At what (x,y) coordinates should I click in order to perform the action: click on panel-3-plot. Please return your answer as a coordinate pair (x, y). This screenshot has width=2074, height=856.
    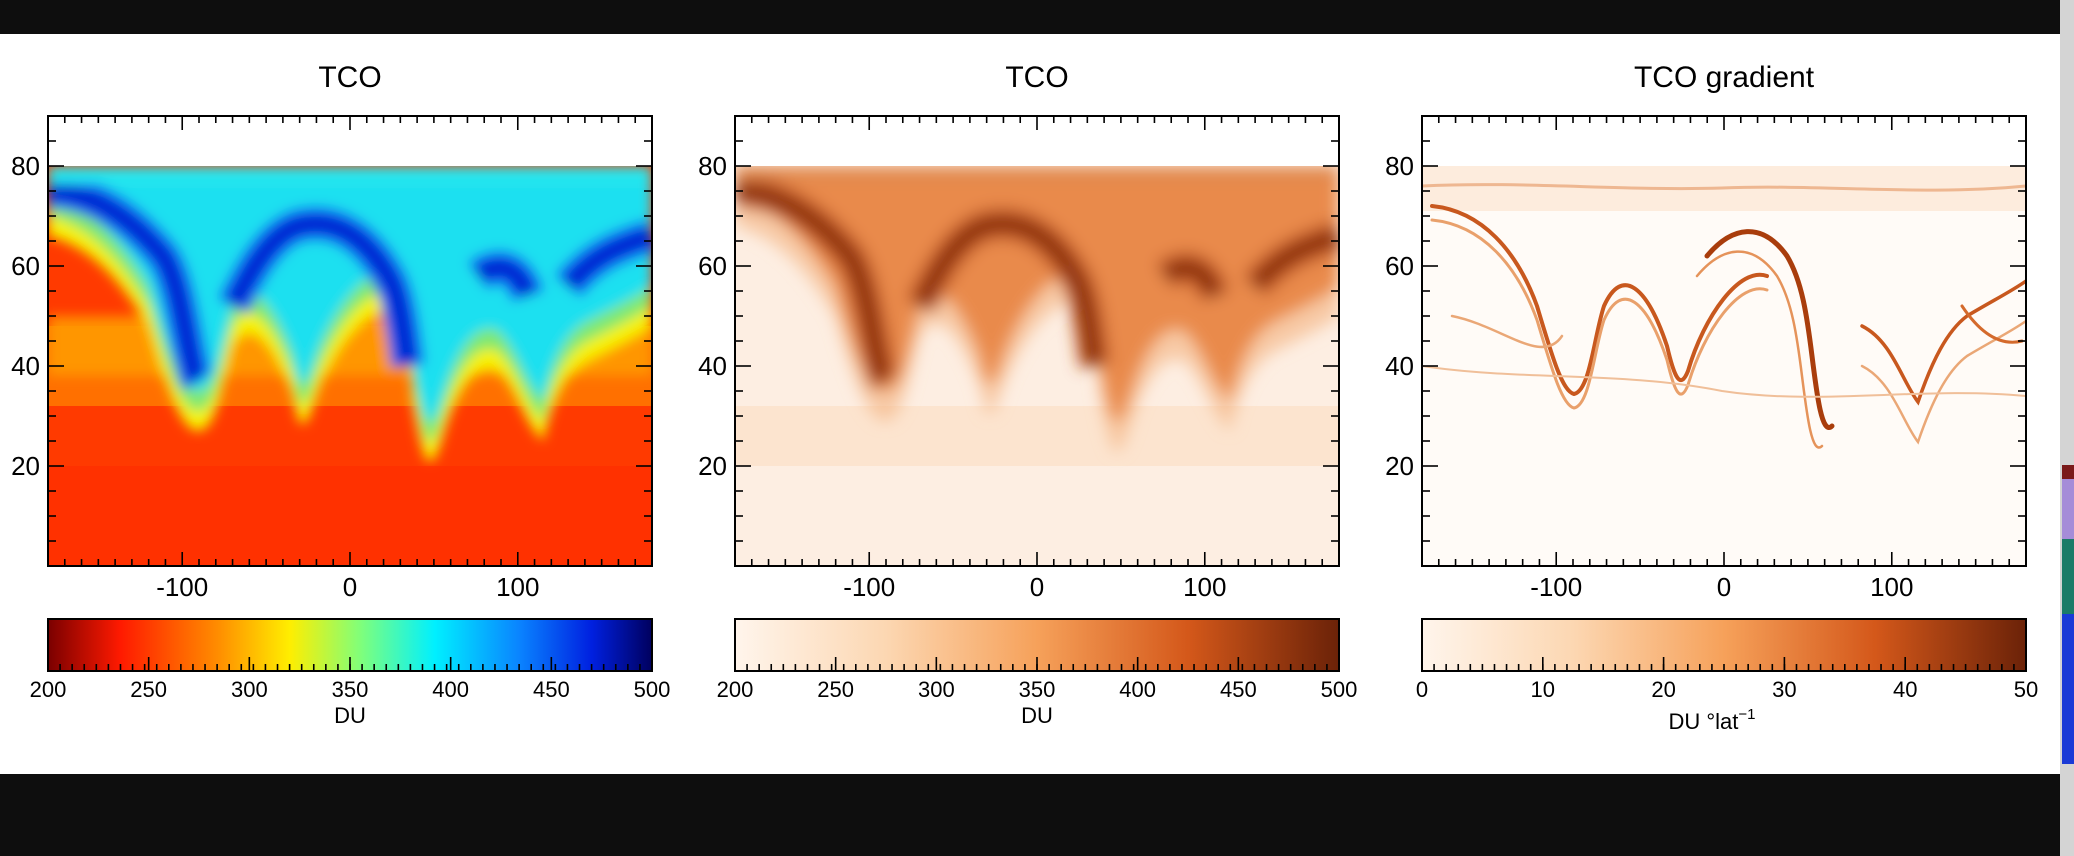
    Looking at the image, I should click on (1724, 366).